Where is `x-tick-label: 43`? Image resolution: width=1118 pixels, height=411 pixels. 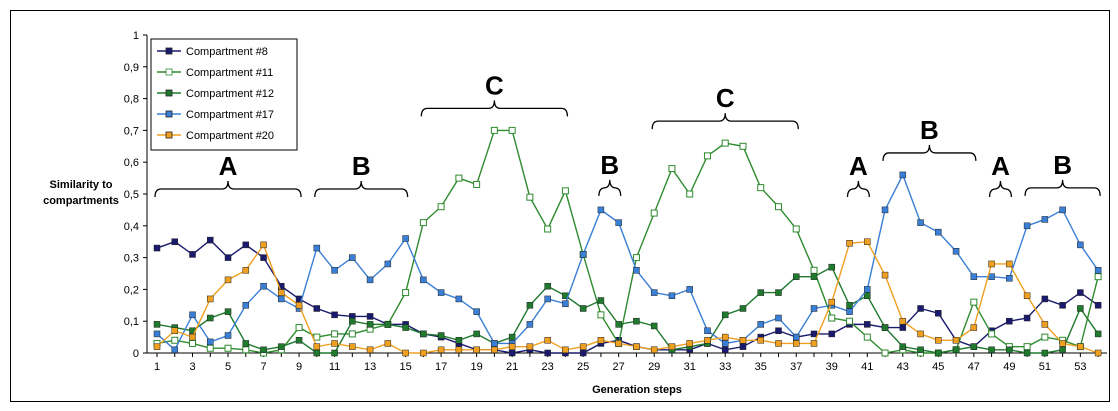 x-tick-label: 43 is located at coordinates (903, 367).